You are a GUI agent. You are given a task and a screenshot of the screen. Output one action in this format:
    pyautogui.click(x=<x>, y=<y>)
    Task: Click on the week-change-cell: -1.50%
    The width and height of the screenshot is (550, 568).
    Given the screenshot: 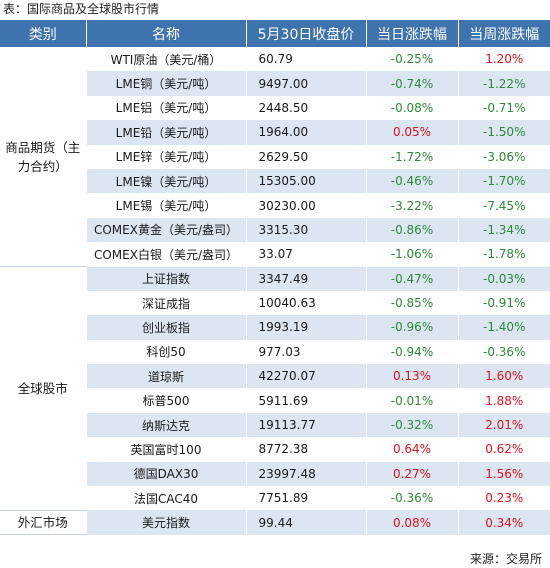 What is the action you would take?
    pyautogui.click(x=504, y=132)
    